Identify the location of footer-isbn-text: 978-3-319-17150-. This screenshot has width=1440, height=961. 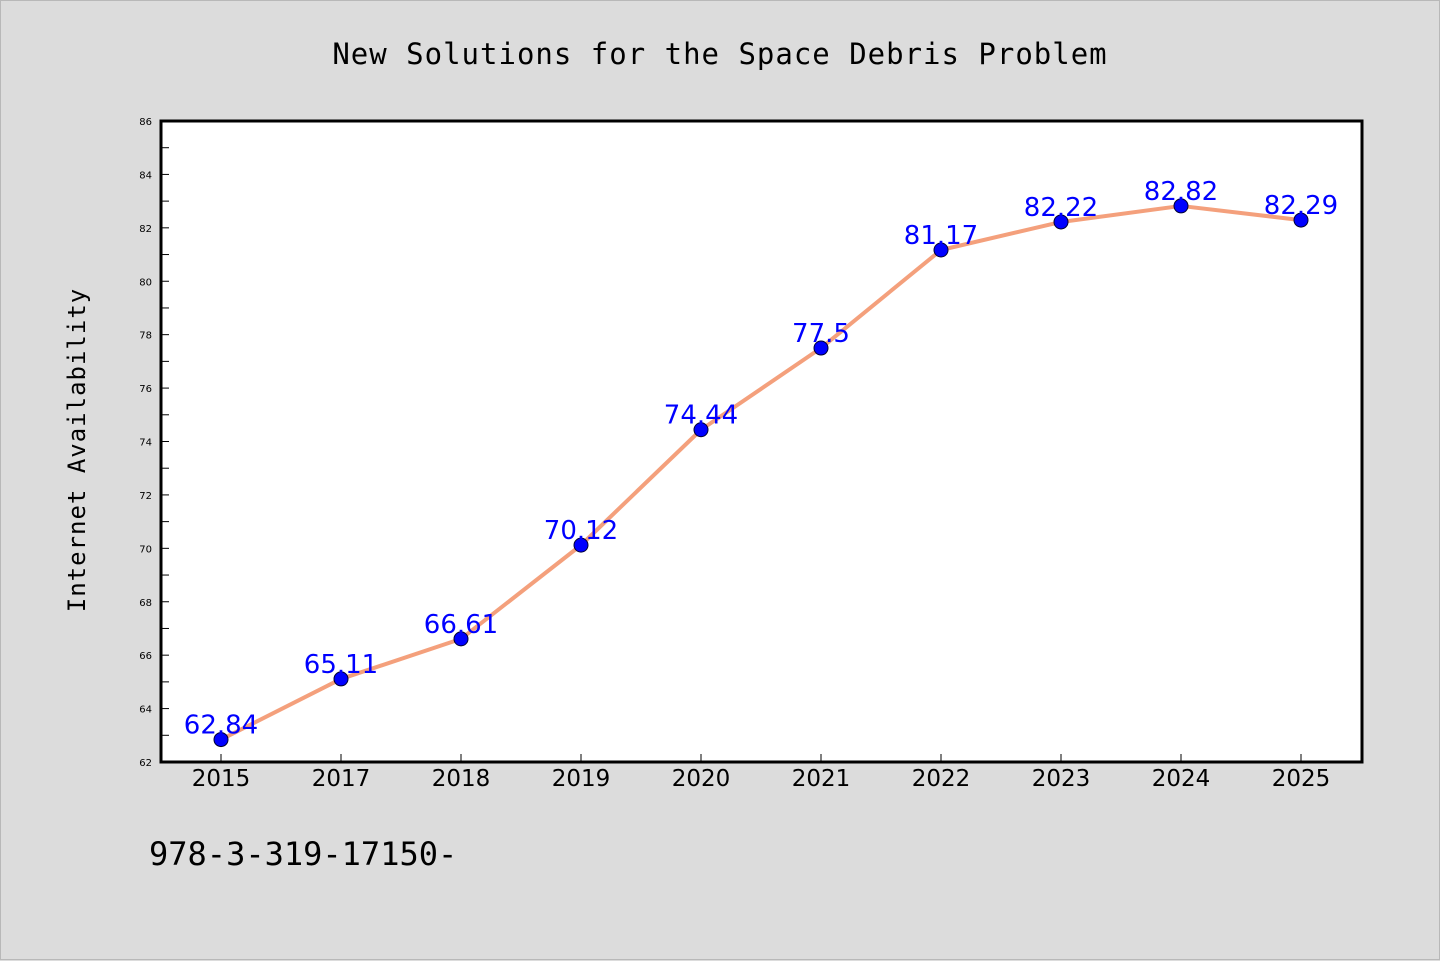
(303, 854).